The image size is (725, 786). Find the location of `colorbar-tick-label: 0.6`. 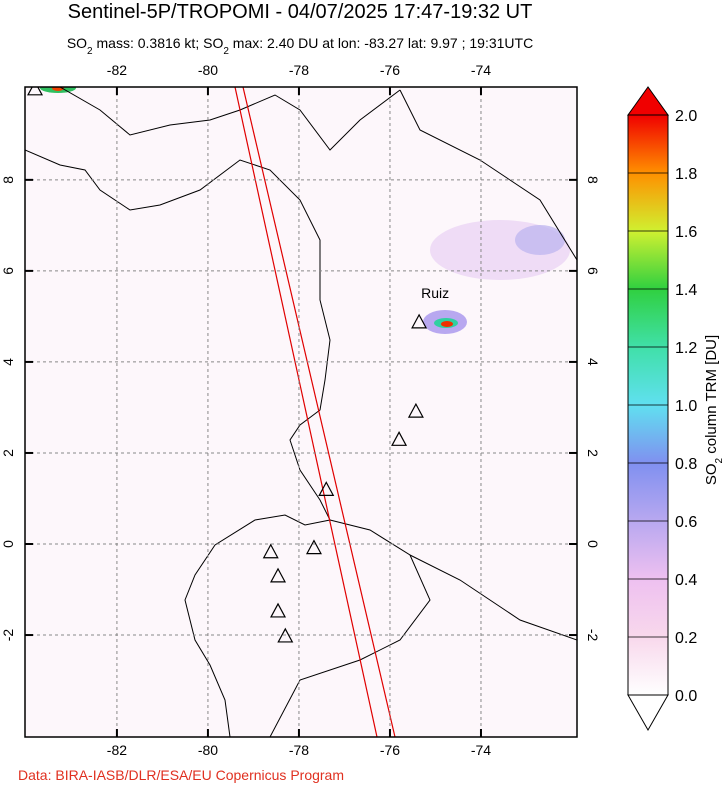

colorbar-tick-label: 0.6 is located at coordinates (686, 522).